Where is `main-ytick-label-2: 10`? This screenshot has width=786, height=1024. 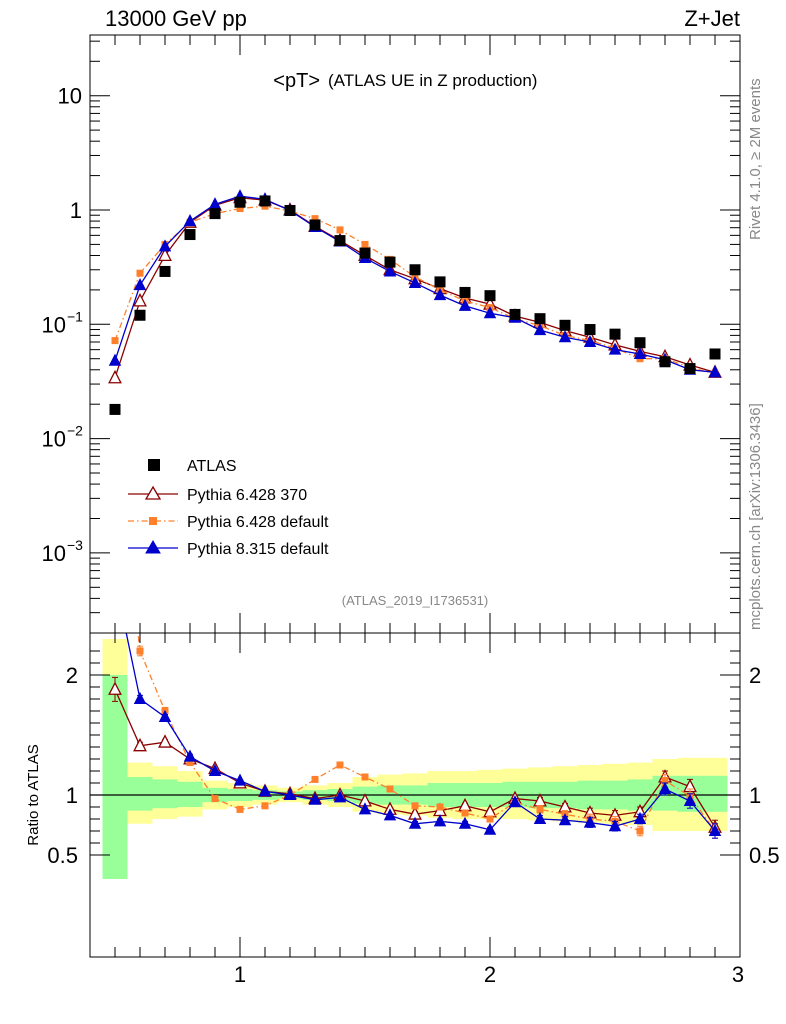
main-ytick-label-2: 10 is located at coordinates (54, 324).